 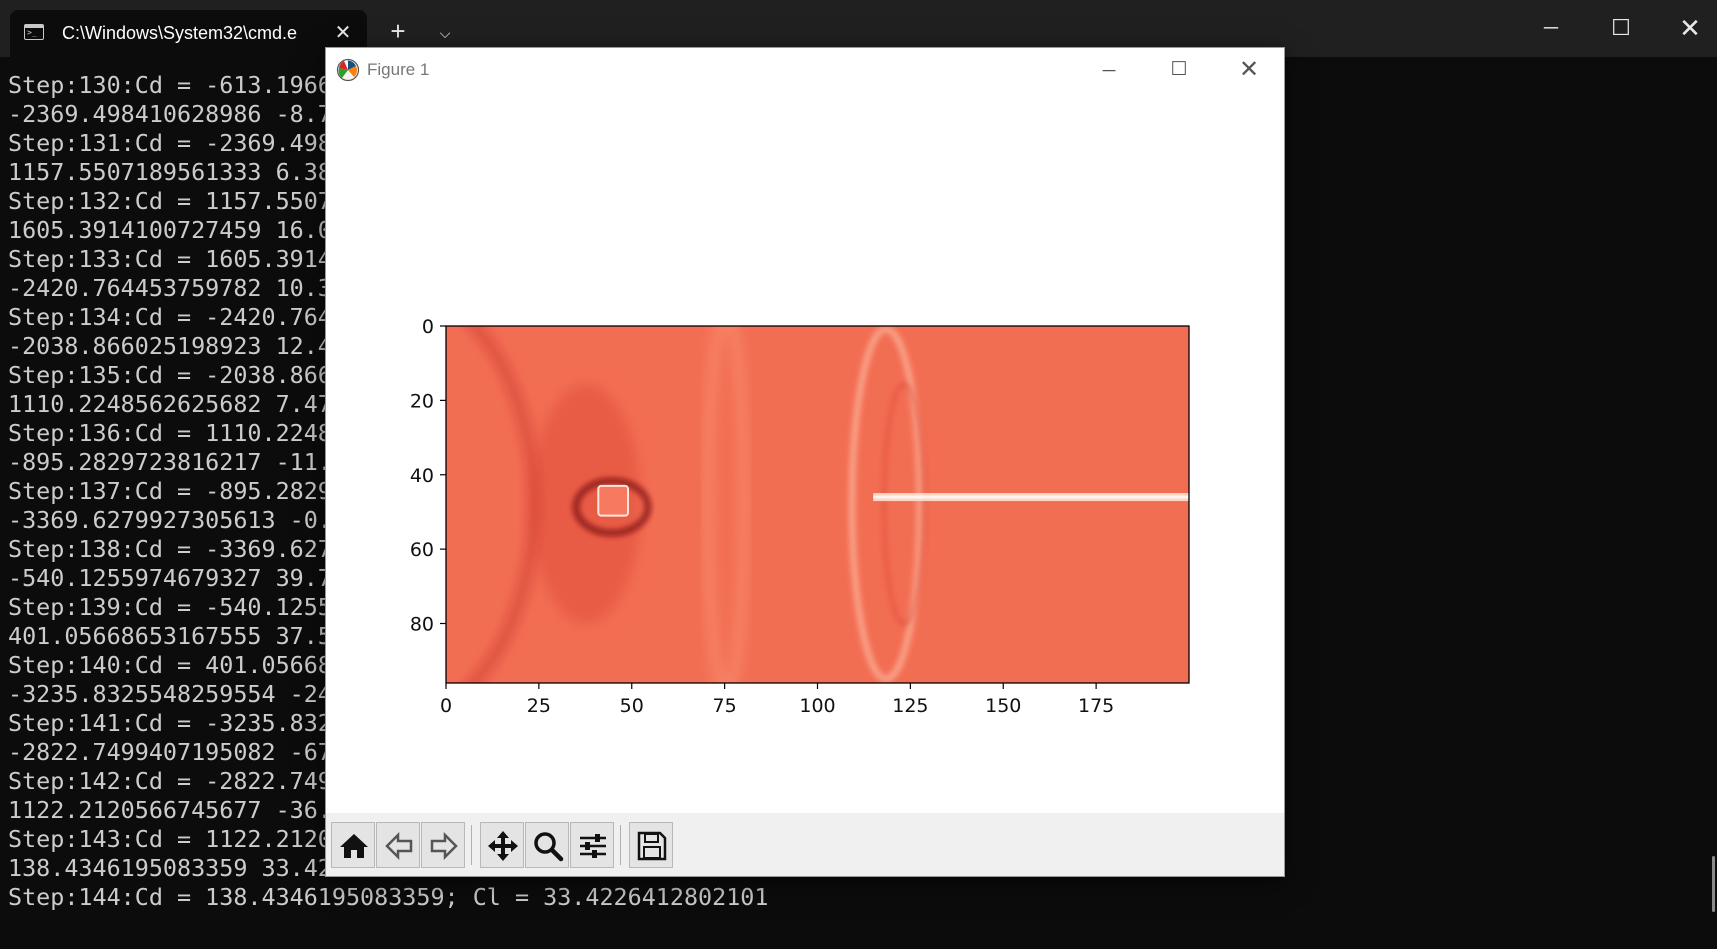 I want to click on console-line: Step:138:Cd = -3369.627, so click(x=170, y=549).